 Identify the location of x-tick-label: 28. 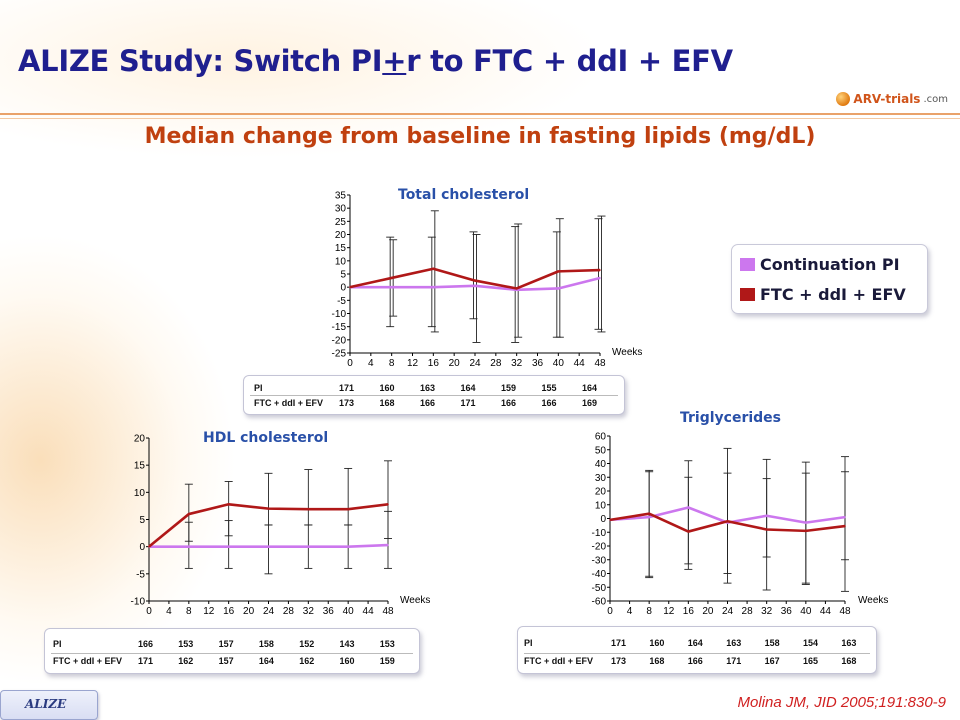
(289, 611).